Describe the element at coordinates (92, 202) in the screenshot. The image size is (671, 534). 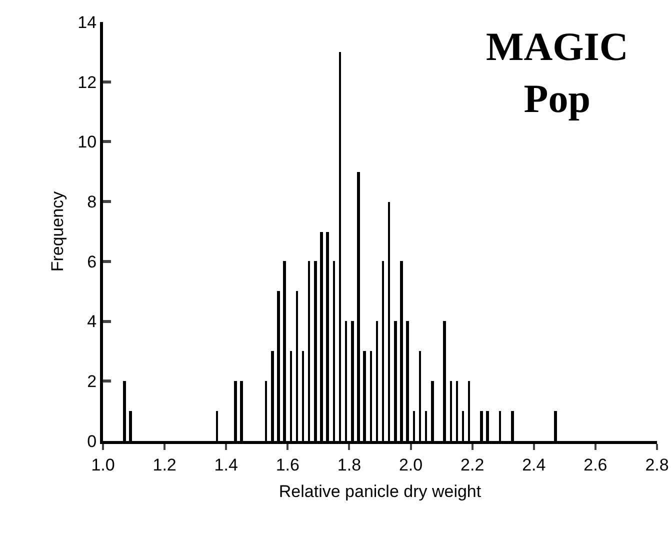
I see `y-tick-label: 8` at that location.